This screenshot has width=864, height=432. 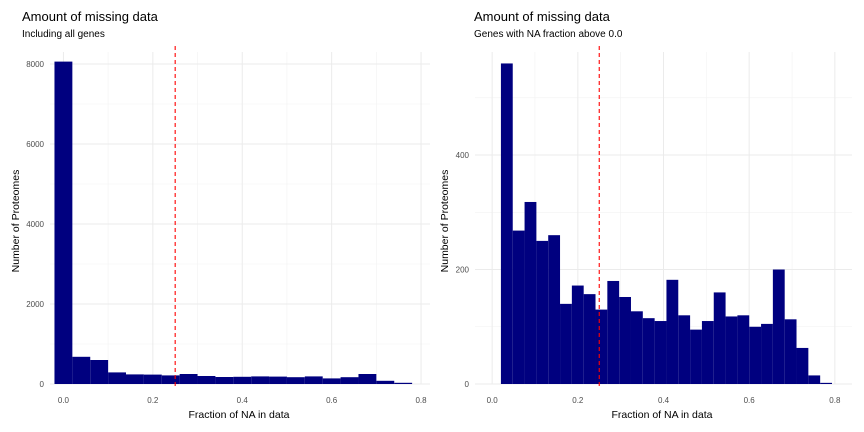 What do you see at coordinates (835, 400) in the screenshot?
I see `right-x-tick-label: 0.8` at bounding box center [835, 400].